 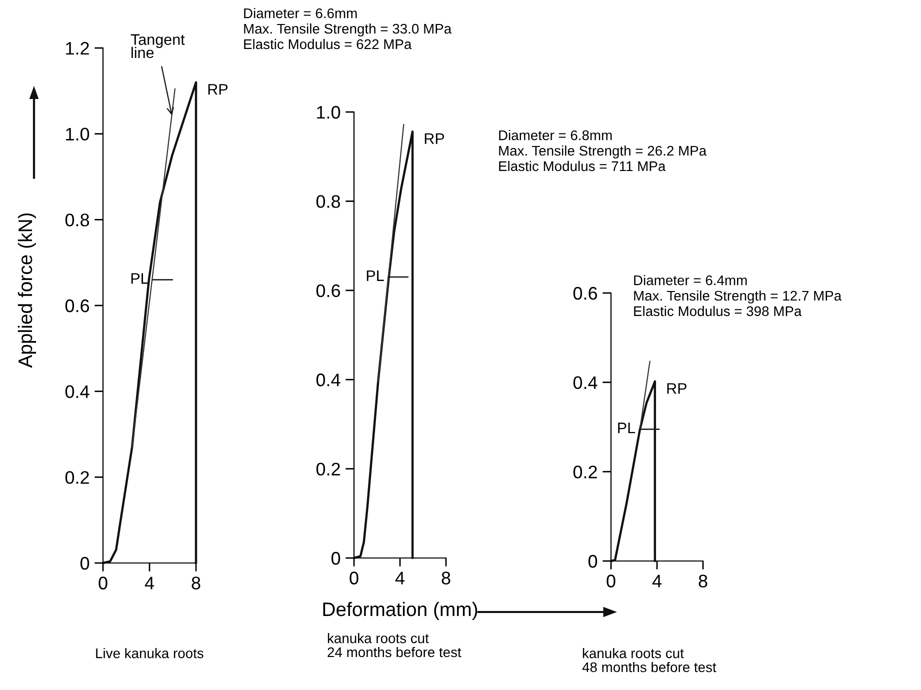 What do you see at coordinates (649, 660) in the screenshot?
I see `text: kanuka roots cut 48 months before test` at bounding box center [649, 660].